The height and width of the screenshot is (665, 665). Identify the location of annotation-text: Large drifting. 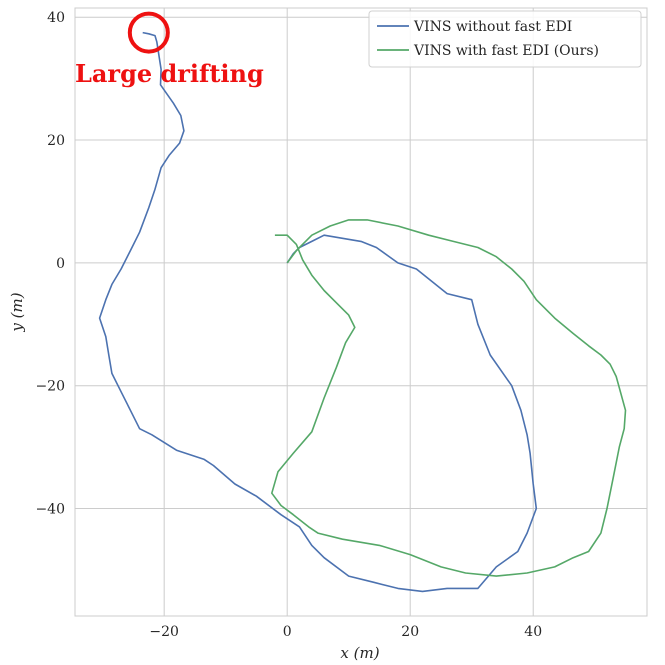
(169, 73).